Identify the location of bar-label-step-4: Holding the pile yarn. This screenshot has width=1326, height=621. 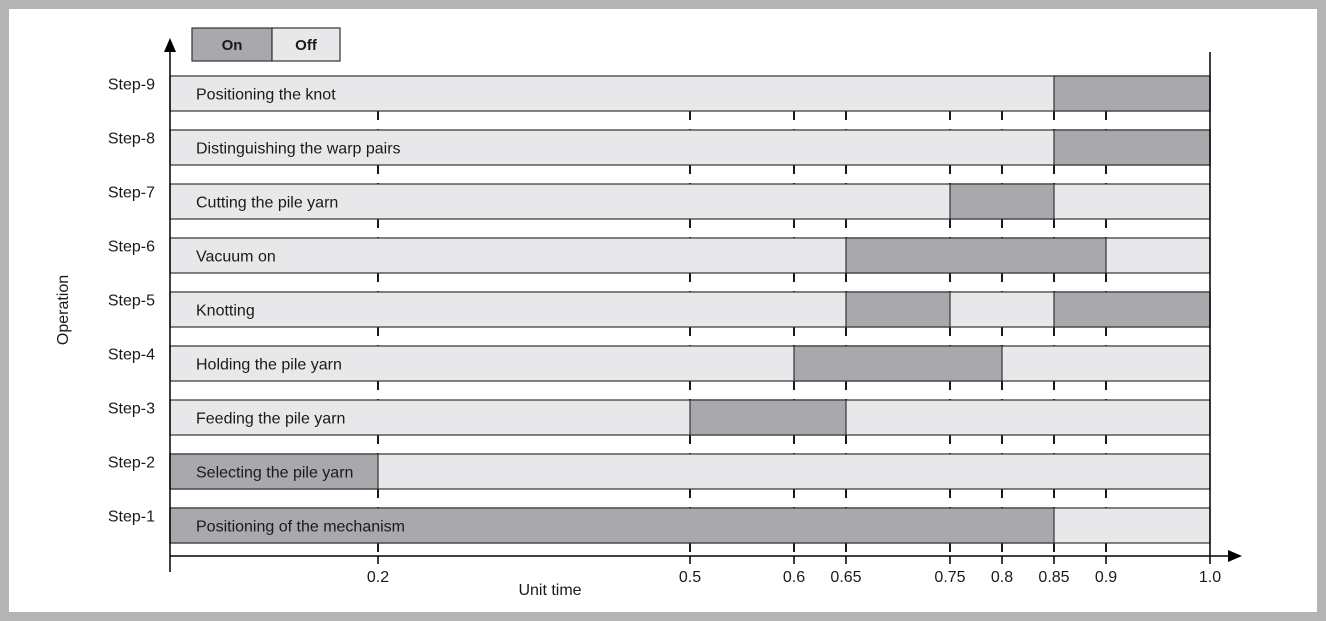
(269, 365).